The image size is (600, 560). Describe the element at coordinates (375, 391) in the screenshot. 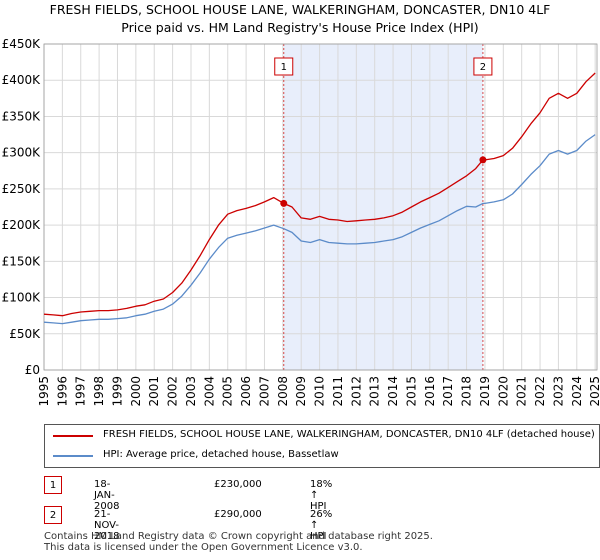

I see `x-tick-label: 2013` at that location.